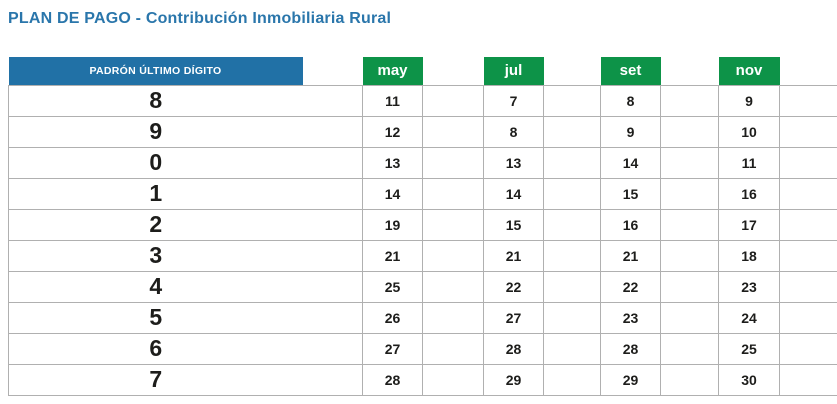 Image resolution: width=837 pixels, height=404 pixels. Describe the element at coordinates (630, 255) in the screenshot. I see `day-cell-set: 21` at that location.